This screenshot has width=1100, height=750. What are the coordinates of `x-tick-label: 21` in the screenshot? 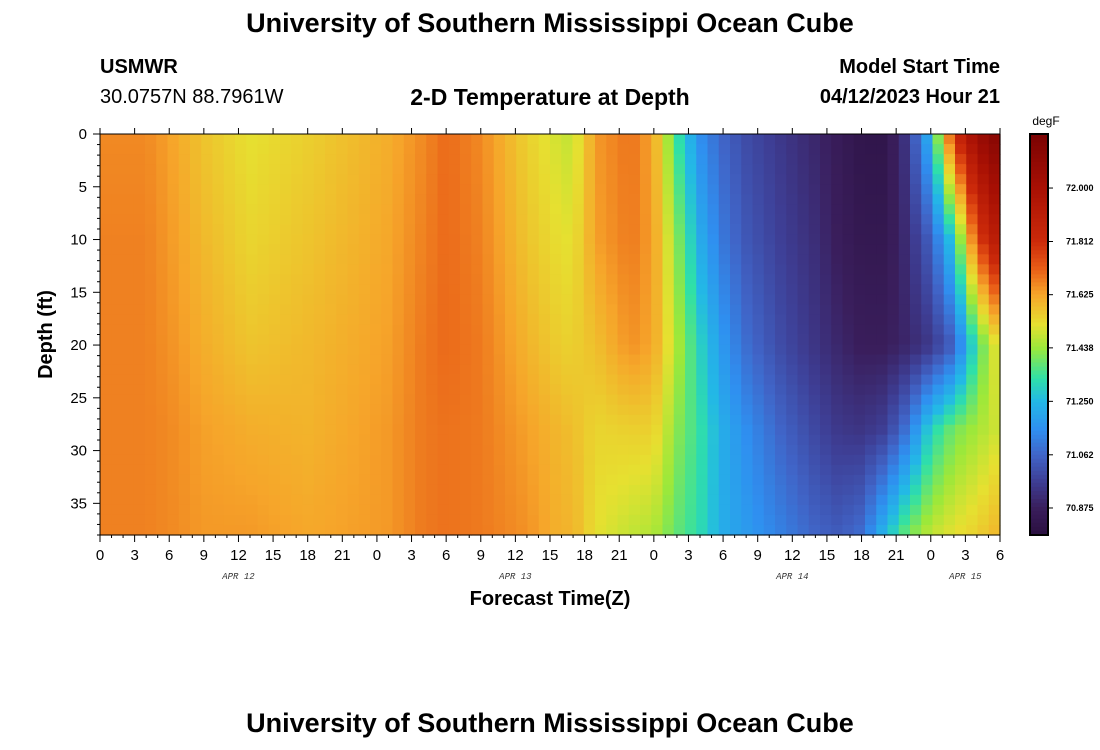 It's located at (896, 555).